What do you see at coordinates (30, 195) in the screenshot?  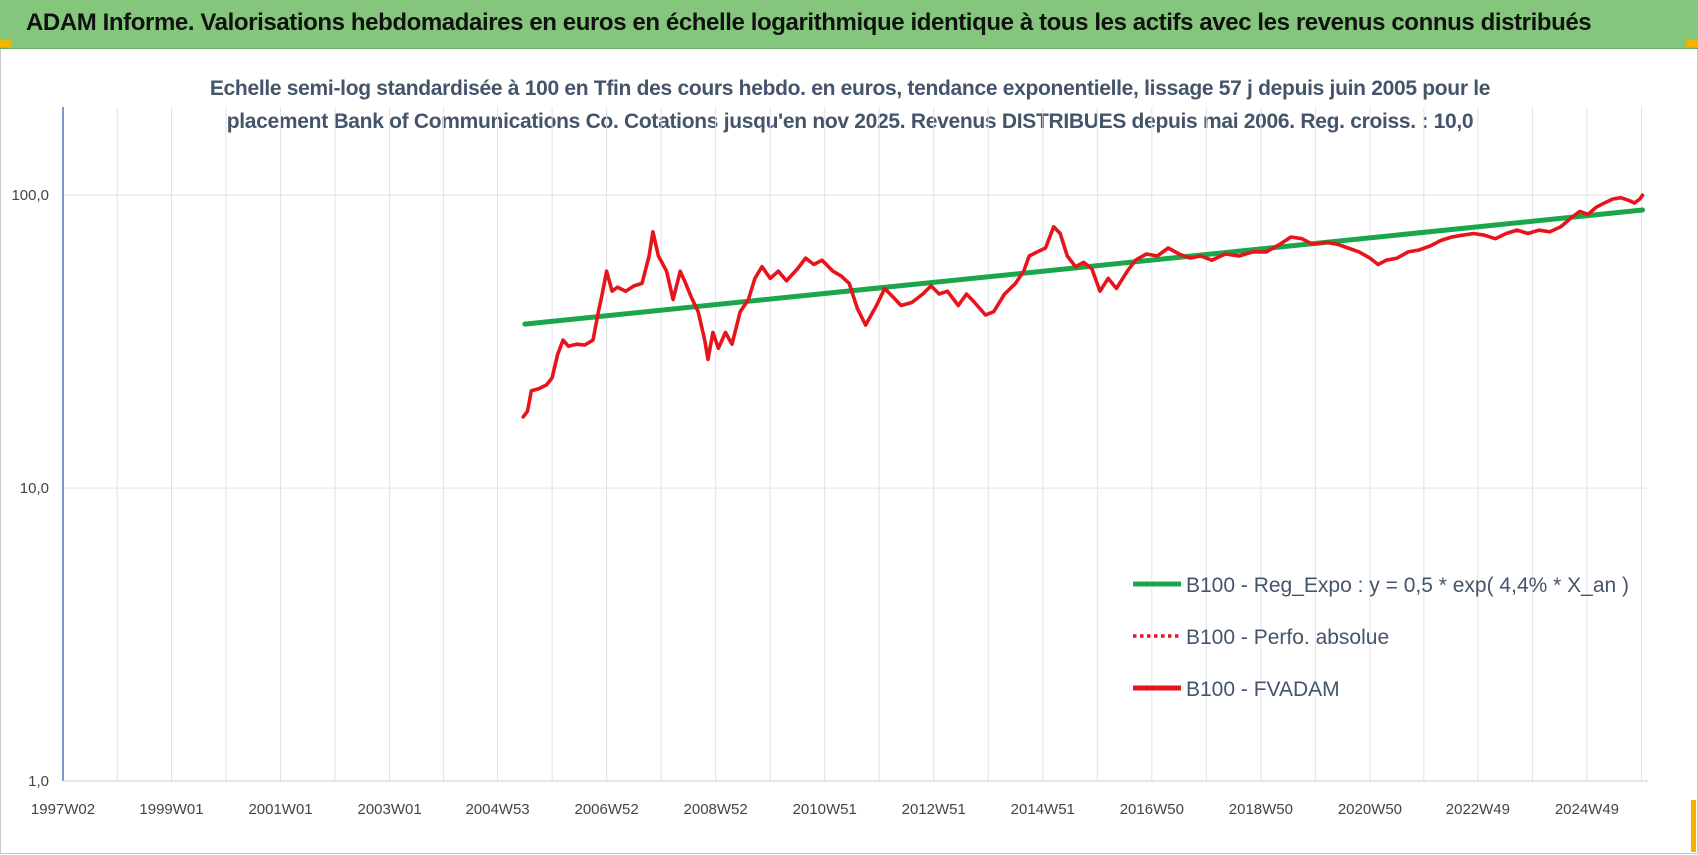 I see `y-tick-label: 100,0` at bounding box center [30, 195].